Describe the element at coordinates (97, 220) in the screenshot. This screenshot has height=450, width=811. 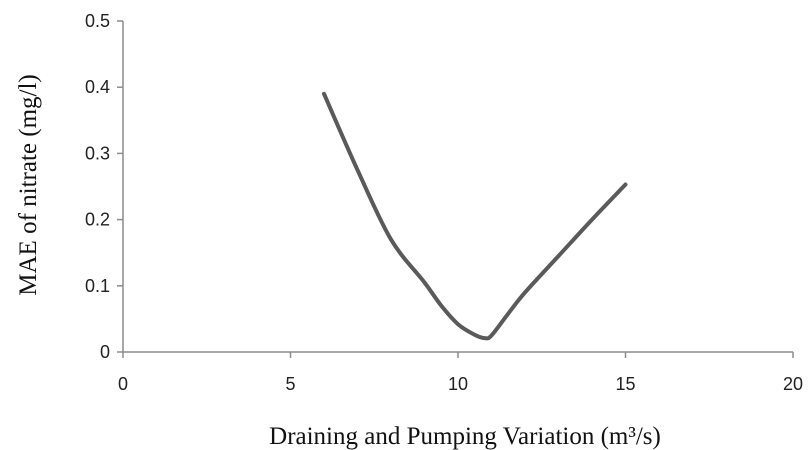
I see `y-tick-label: 0.2` at that location.